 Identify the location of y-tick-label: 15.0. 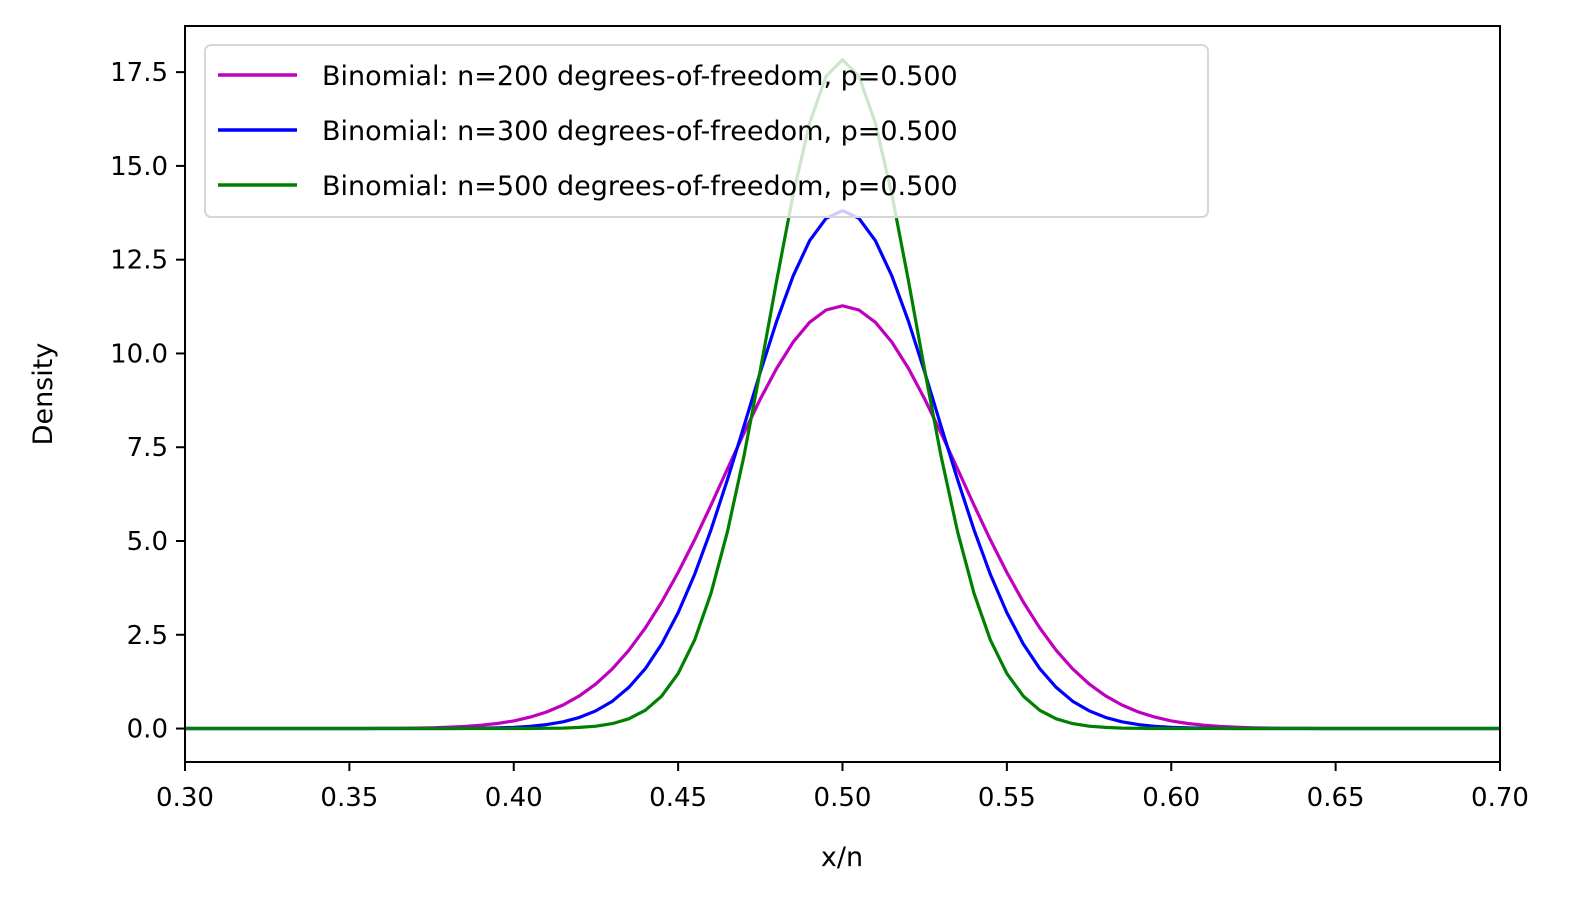
(139, 167).